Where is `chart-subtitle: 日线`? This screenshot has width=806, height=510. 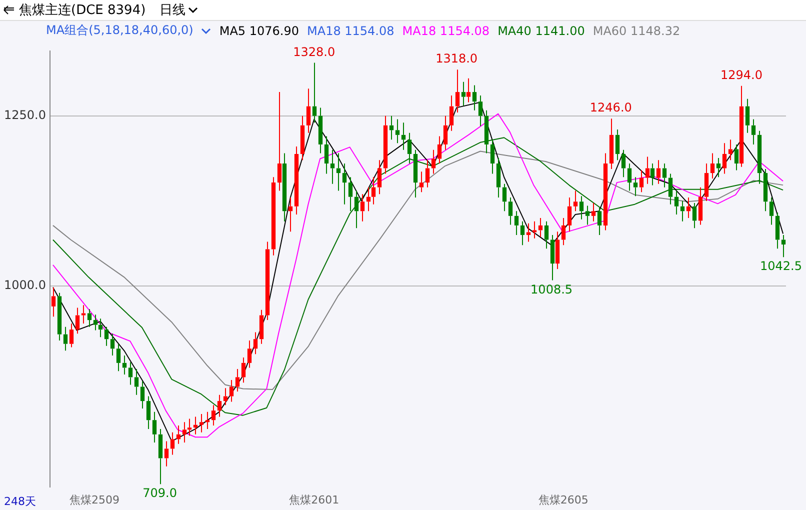 chart-subtitle: 日线 is located at coordinates (173, 10).